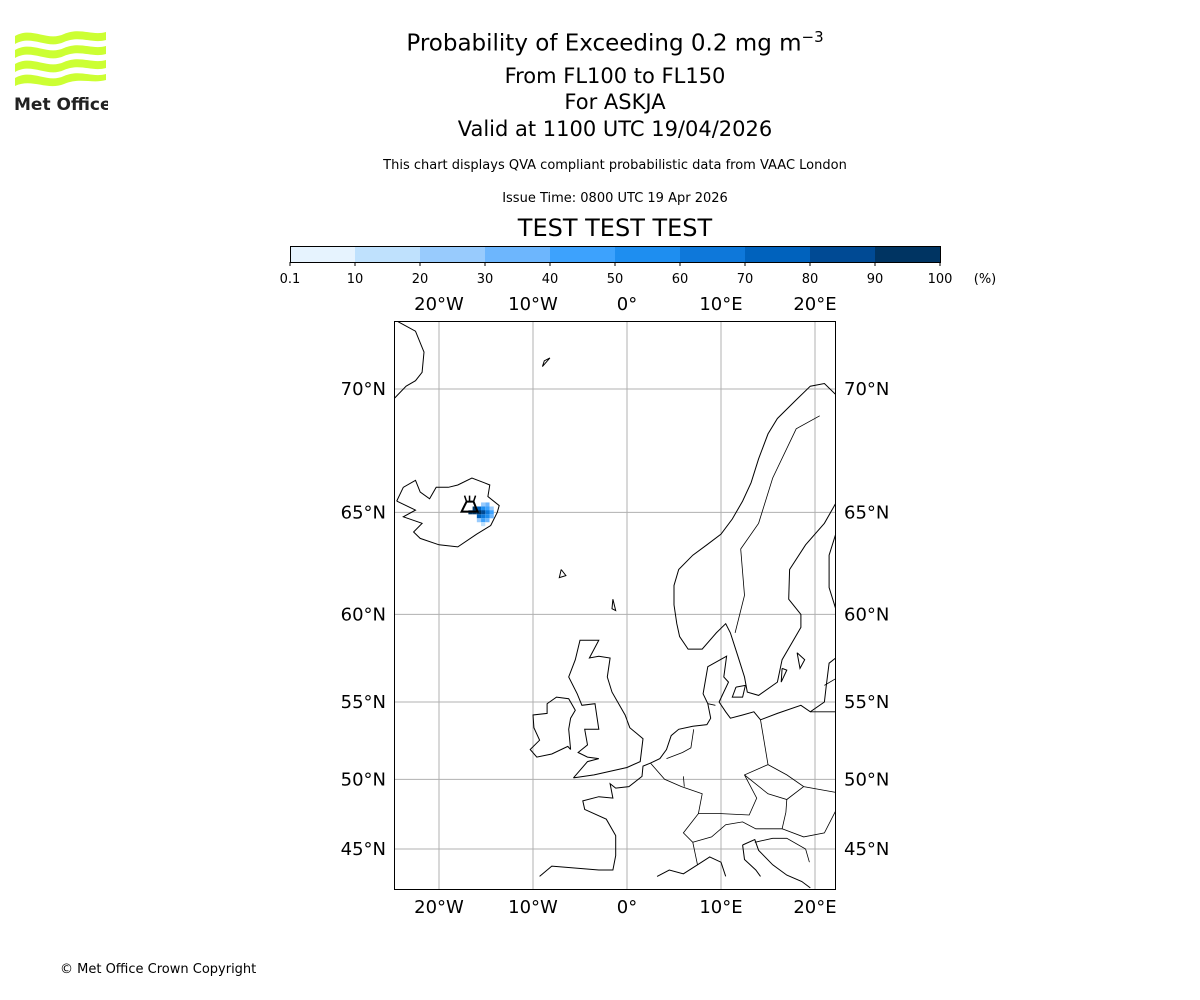 The image size is (1200, 1000). Describe the element at coordinates (866, 779) in the screenshot. I see `lat-label-right: 50°N` at that location.